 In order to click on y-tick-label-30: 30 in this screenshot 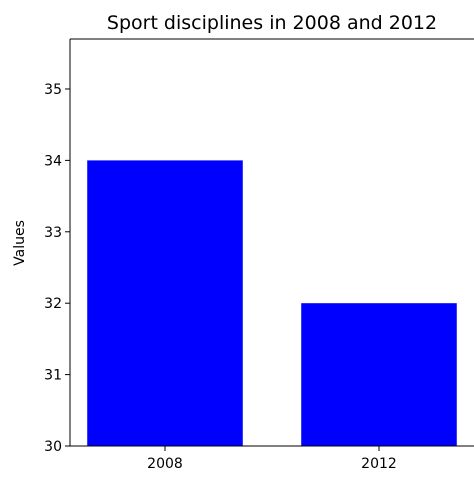, I will do `click(53, 447)`.